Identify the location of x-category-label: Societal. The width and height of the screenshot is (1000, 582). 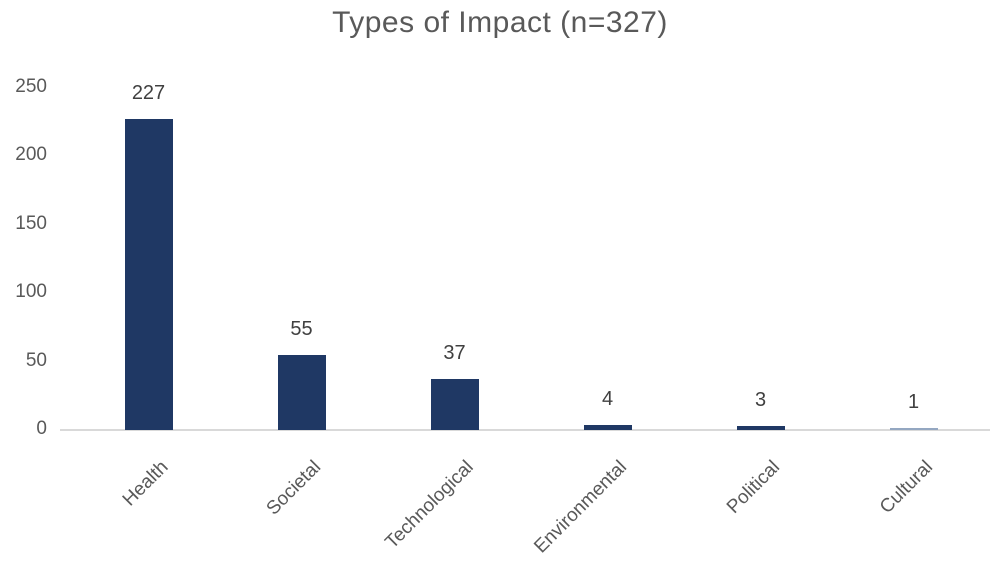
(294, 488).